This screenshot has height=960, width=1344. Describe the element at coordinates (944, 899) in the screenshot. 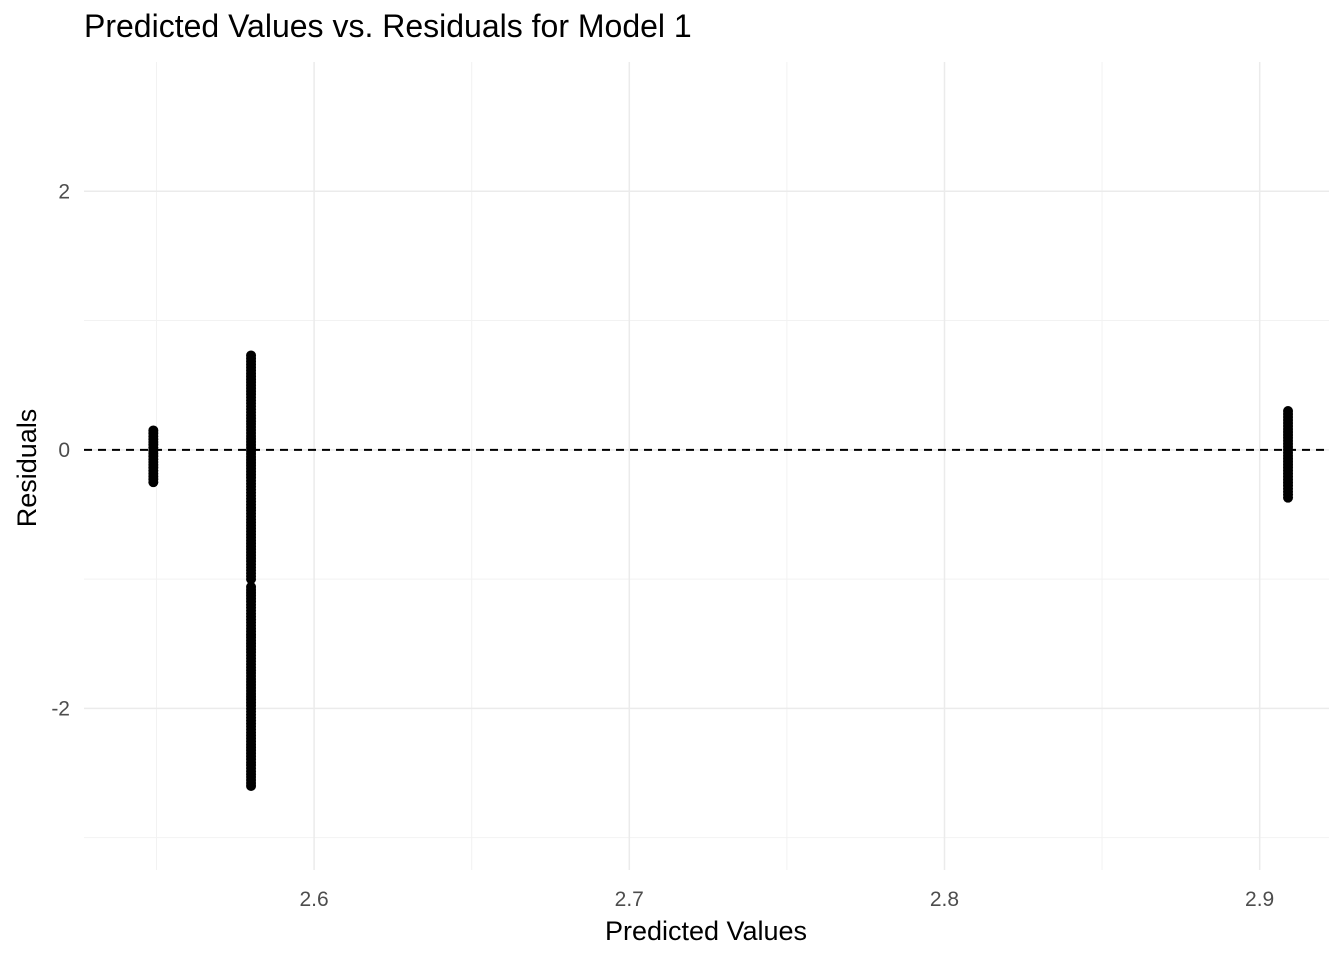

I see `x-tick-label: 2.8` at that location.